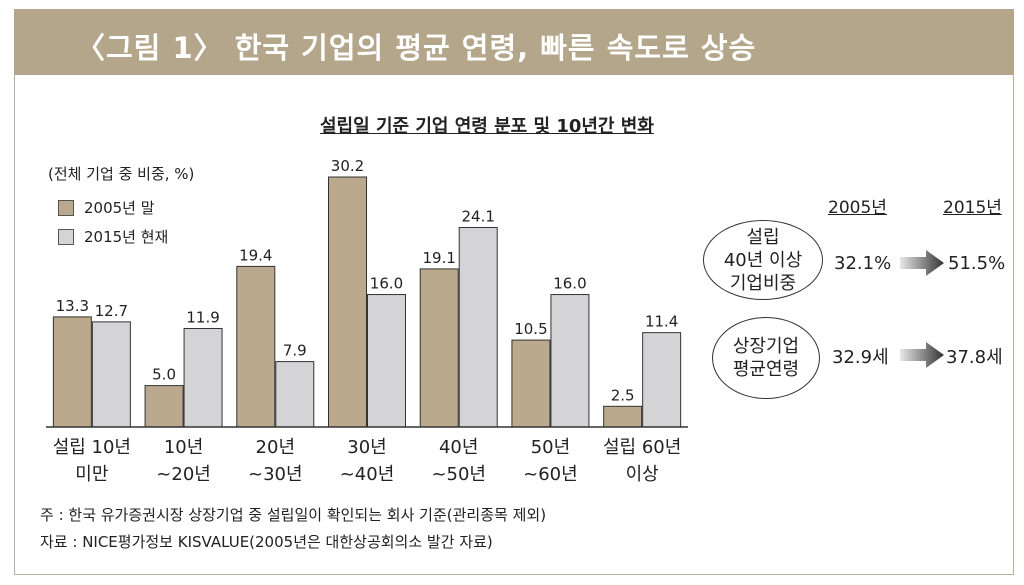  What do you see at coordinates (458, 447) in the screenshot?
I see `category-label-4-0: 40년` at bounding box center [458, 447].